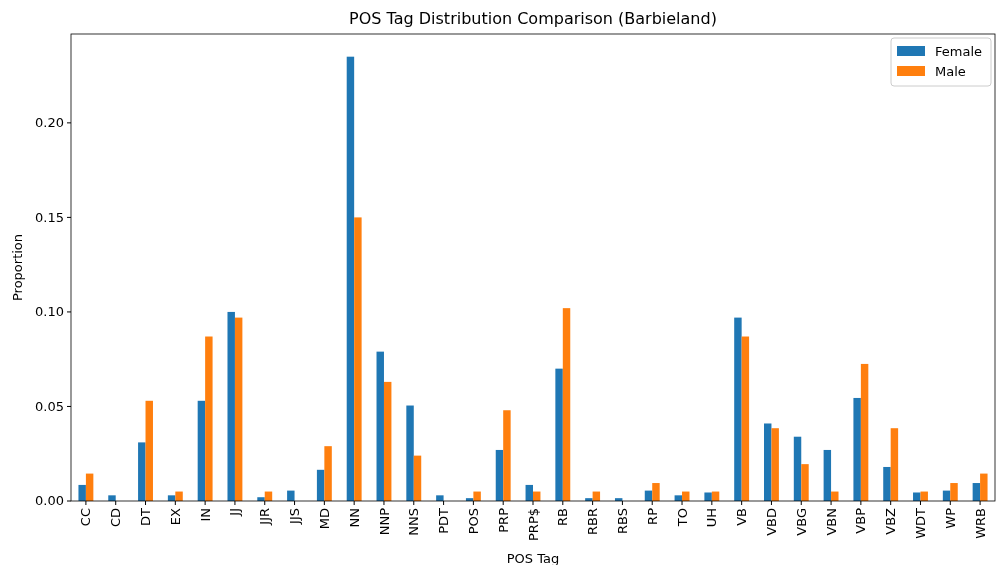 Image resolution: width=1001 pixels, height=565 pixels. I want to click on y-tick-label: 0.20, so click(49, 123).